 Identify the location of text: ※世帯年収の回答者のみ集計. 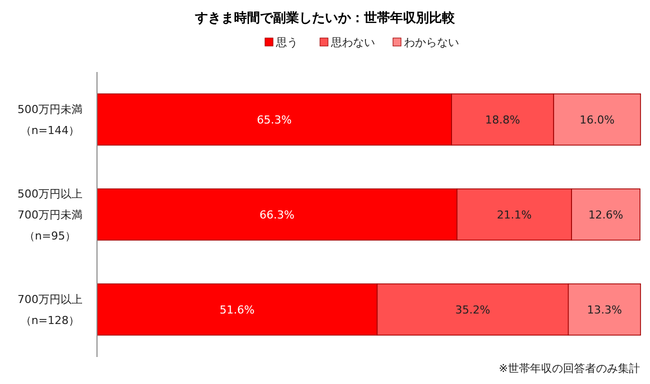
(569, 368).